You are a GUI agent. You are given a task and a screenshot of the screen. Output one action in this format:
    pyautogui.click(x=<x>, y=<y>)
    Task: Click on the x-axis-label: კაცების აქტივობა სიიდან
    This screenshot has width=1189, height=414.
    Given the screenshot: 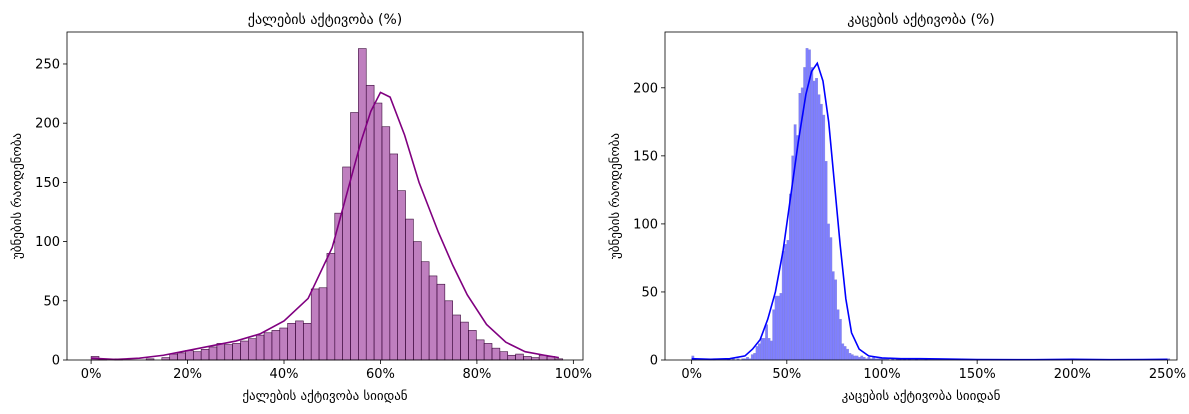 What is the action you would take?
    pyautogui.click(x=921, y=396)
    